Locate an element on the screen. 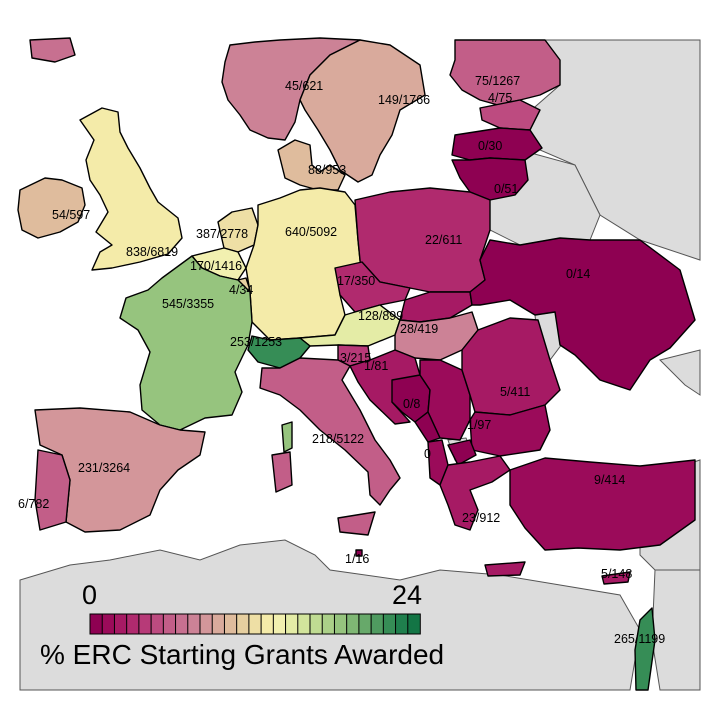 The height and width of the screenshot is (720, 720). label-france: 545/3355 is located at coordinates (188, 304).